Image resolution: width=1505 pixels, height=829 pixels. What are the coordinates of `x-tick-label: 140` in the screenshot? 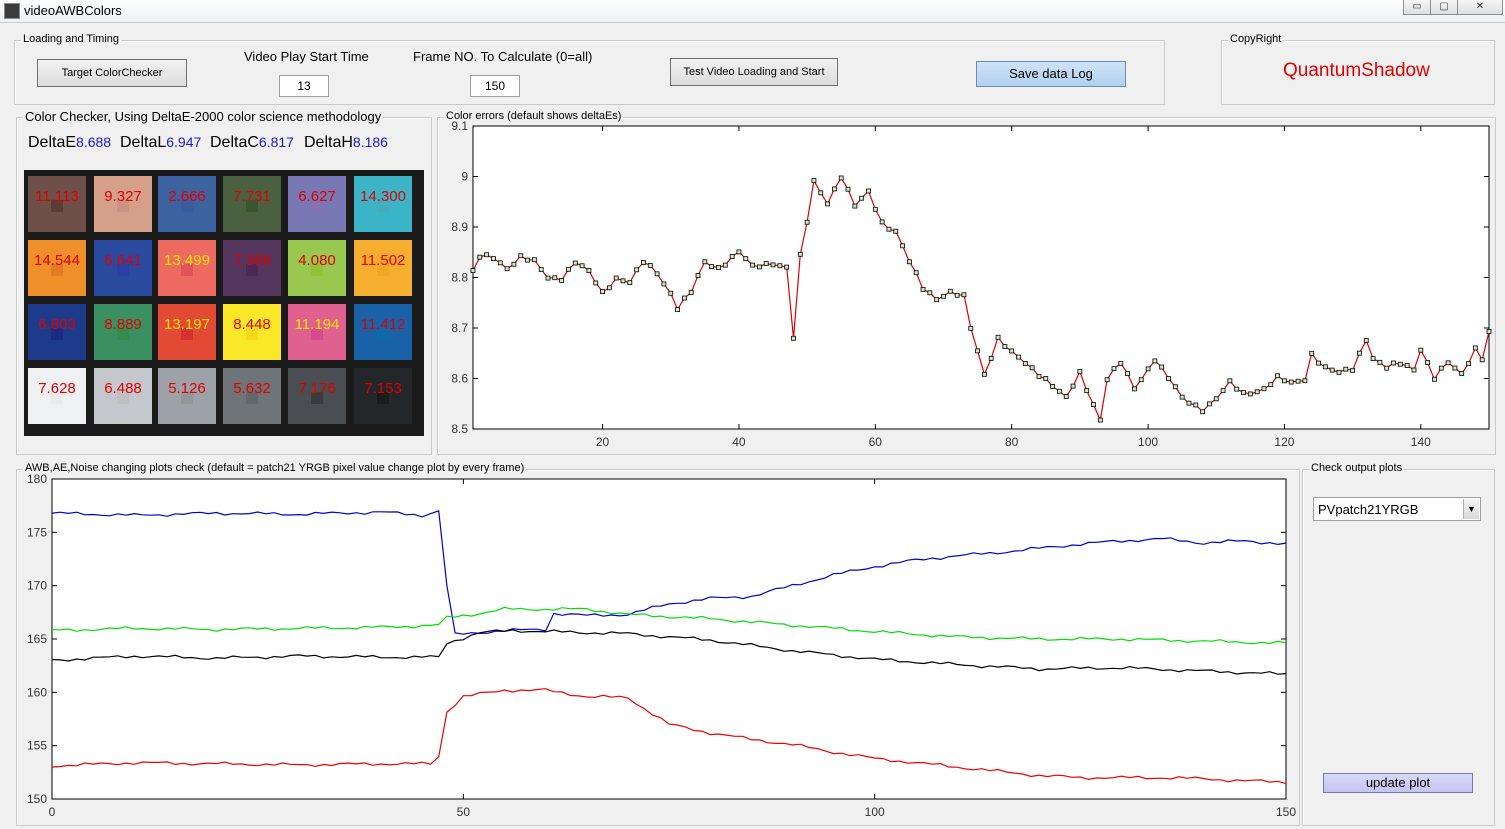 It's located at (1421, 442).